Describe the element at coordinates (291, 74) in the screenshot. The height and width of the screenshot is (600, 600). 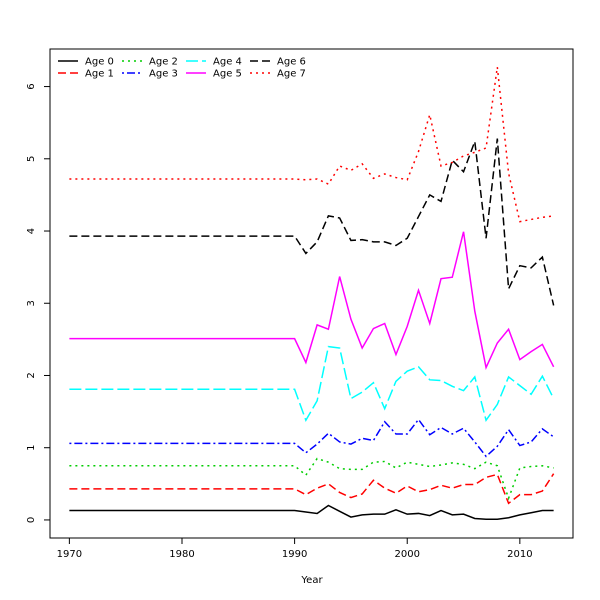
I see `legend-label: Age 7` at that location.